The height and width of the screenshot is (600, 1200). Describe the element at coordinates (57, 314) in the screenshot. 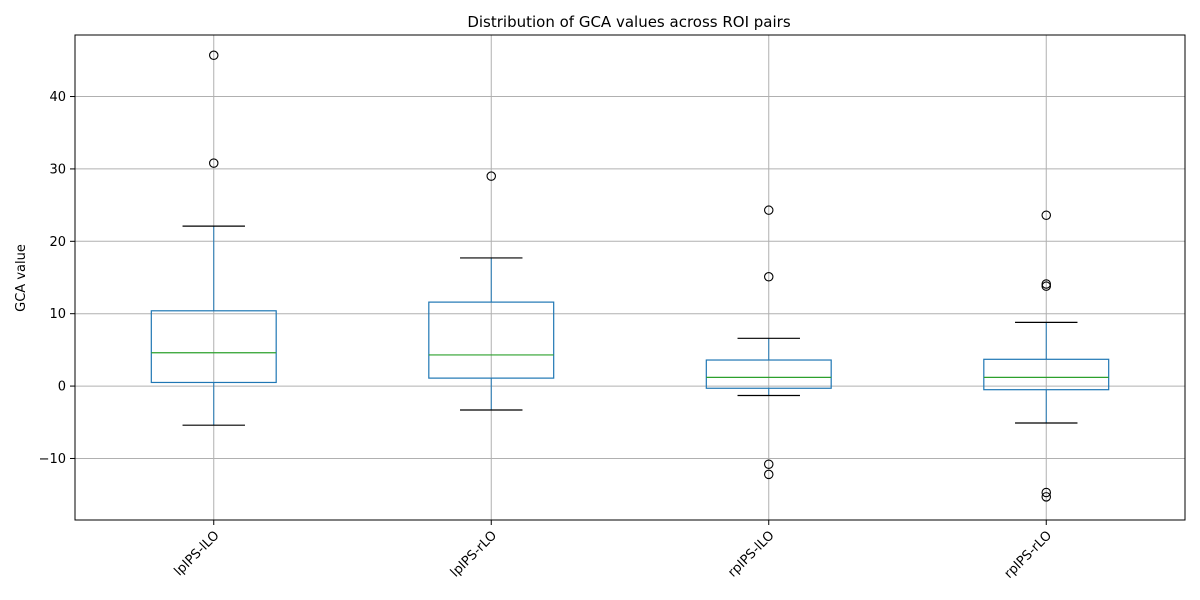

I see `y-tick-label: 10` at that location.